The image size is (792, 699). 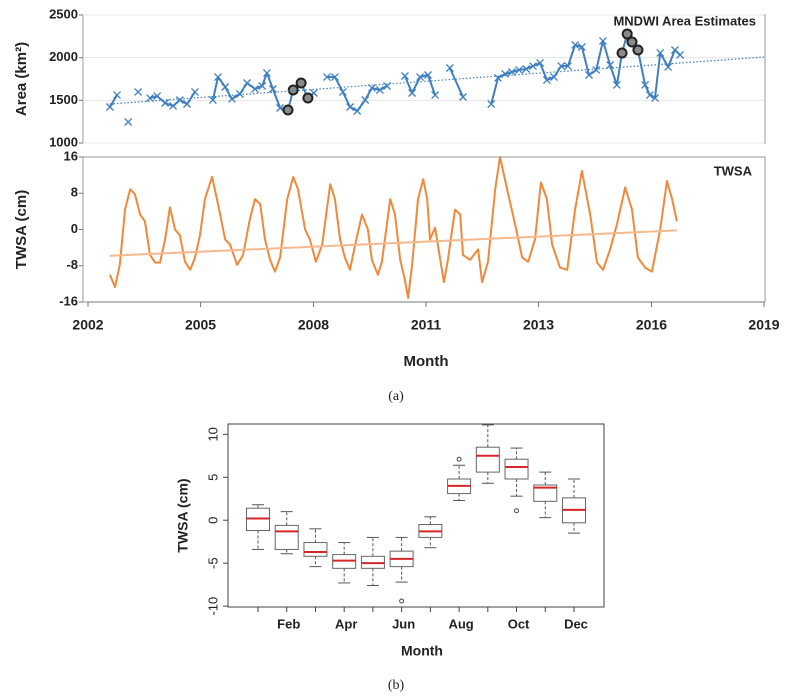 I want to click on x-tick-label: Jun, so click(x=403, y=623).